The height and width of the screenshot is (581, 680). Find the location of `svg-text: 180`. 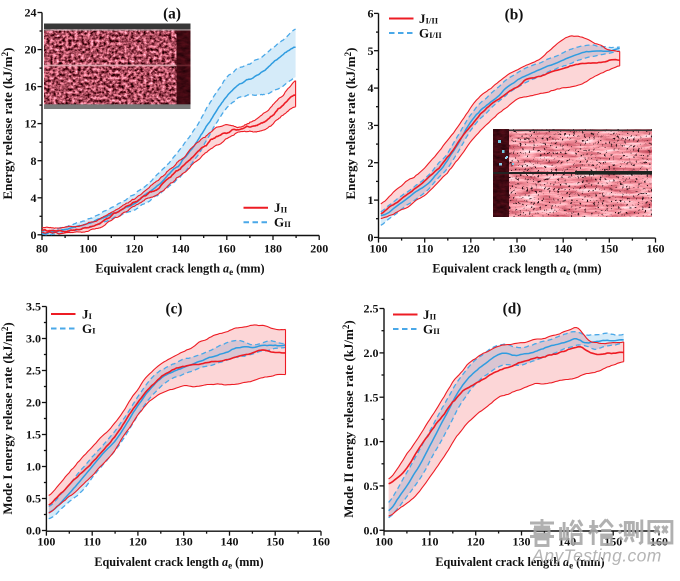

svg-text: 180 is located at coordinates (273, 249).